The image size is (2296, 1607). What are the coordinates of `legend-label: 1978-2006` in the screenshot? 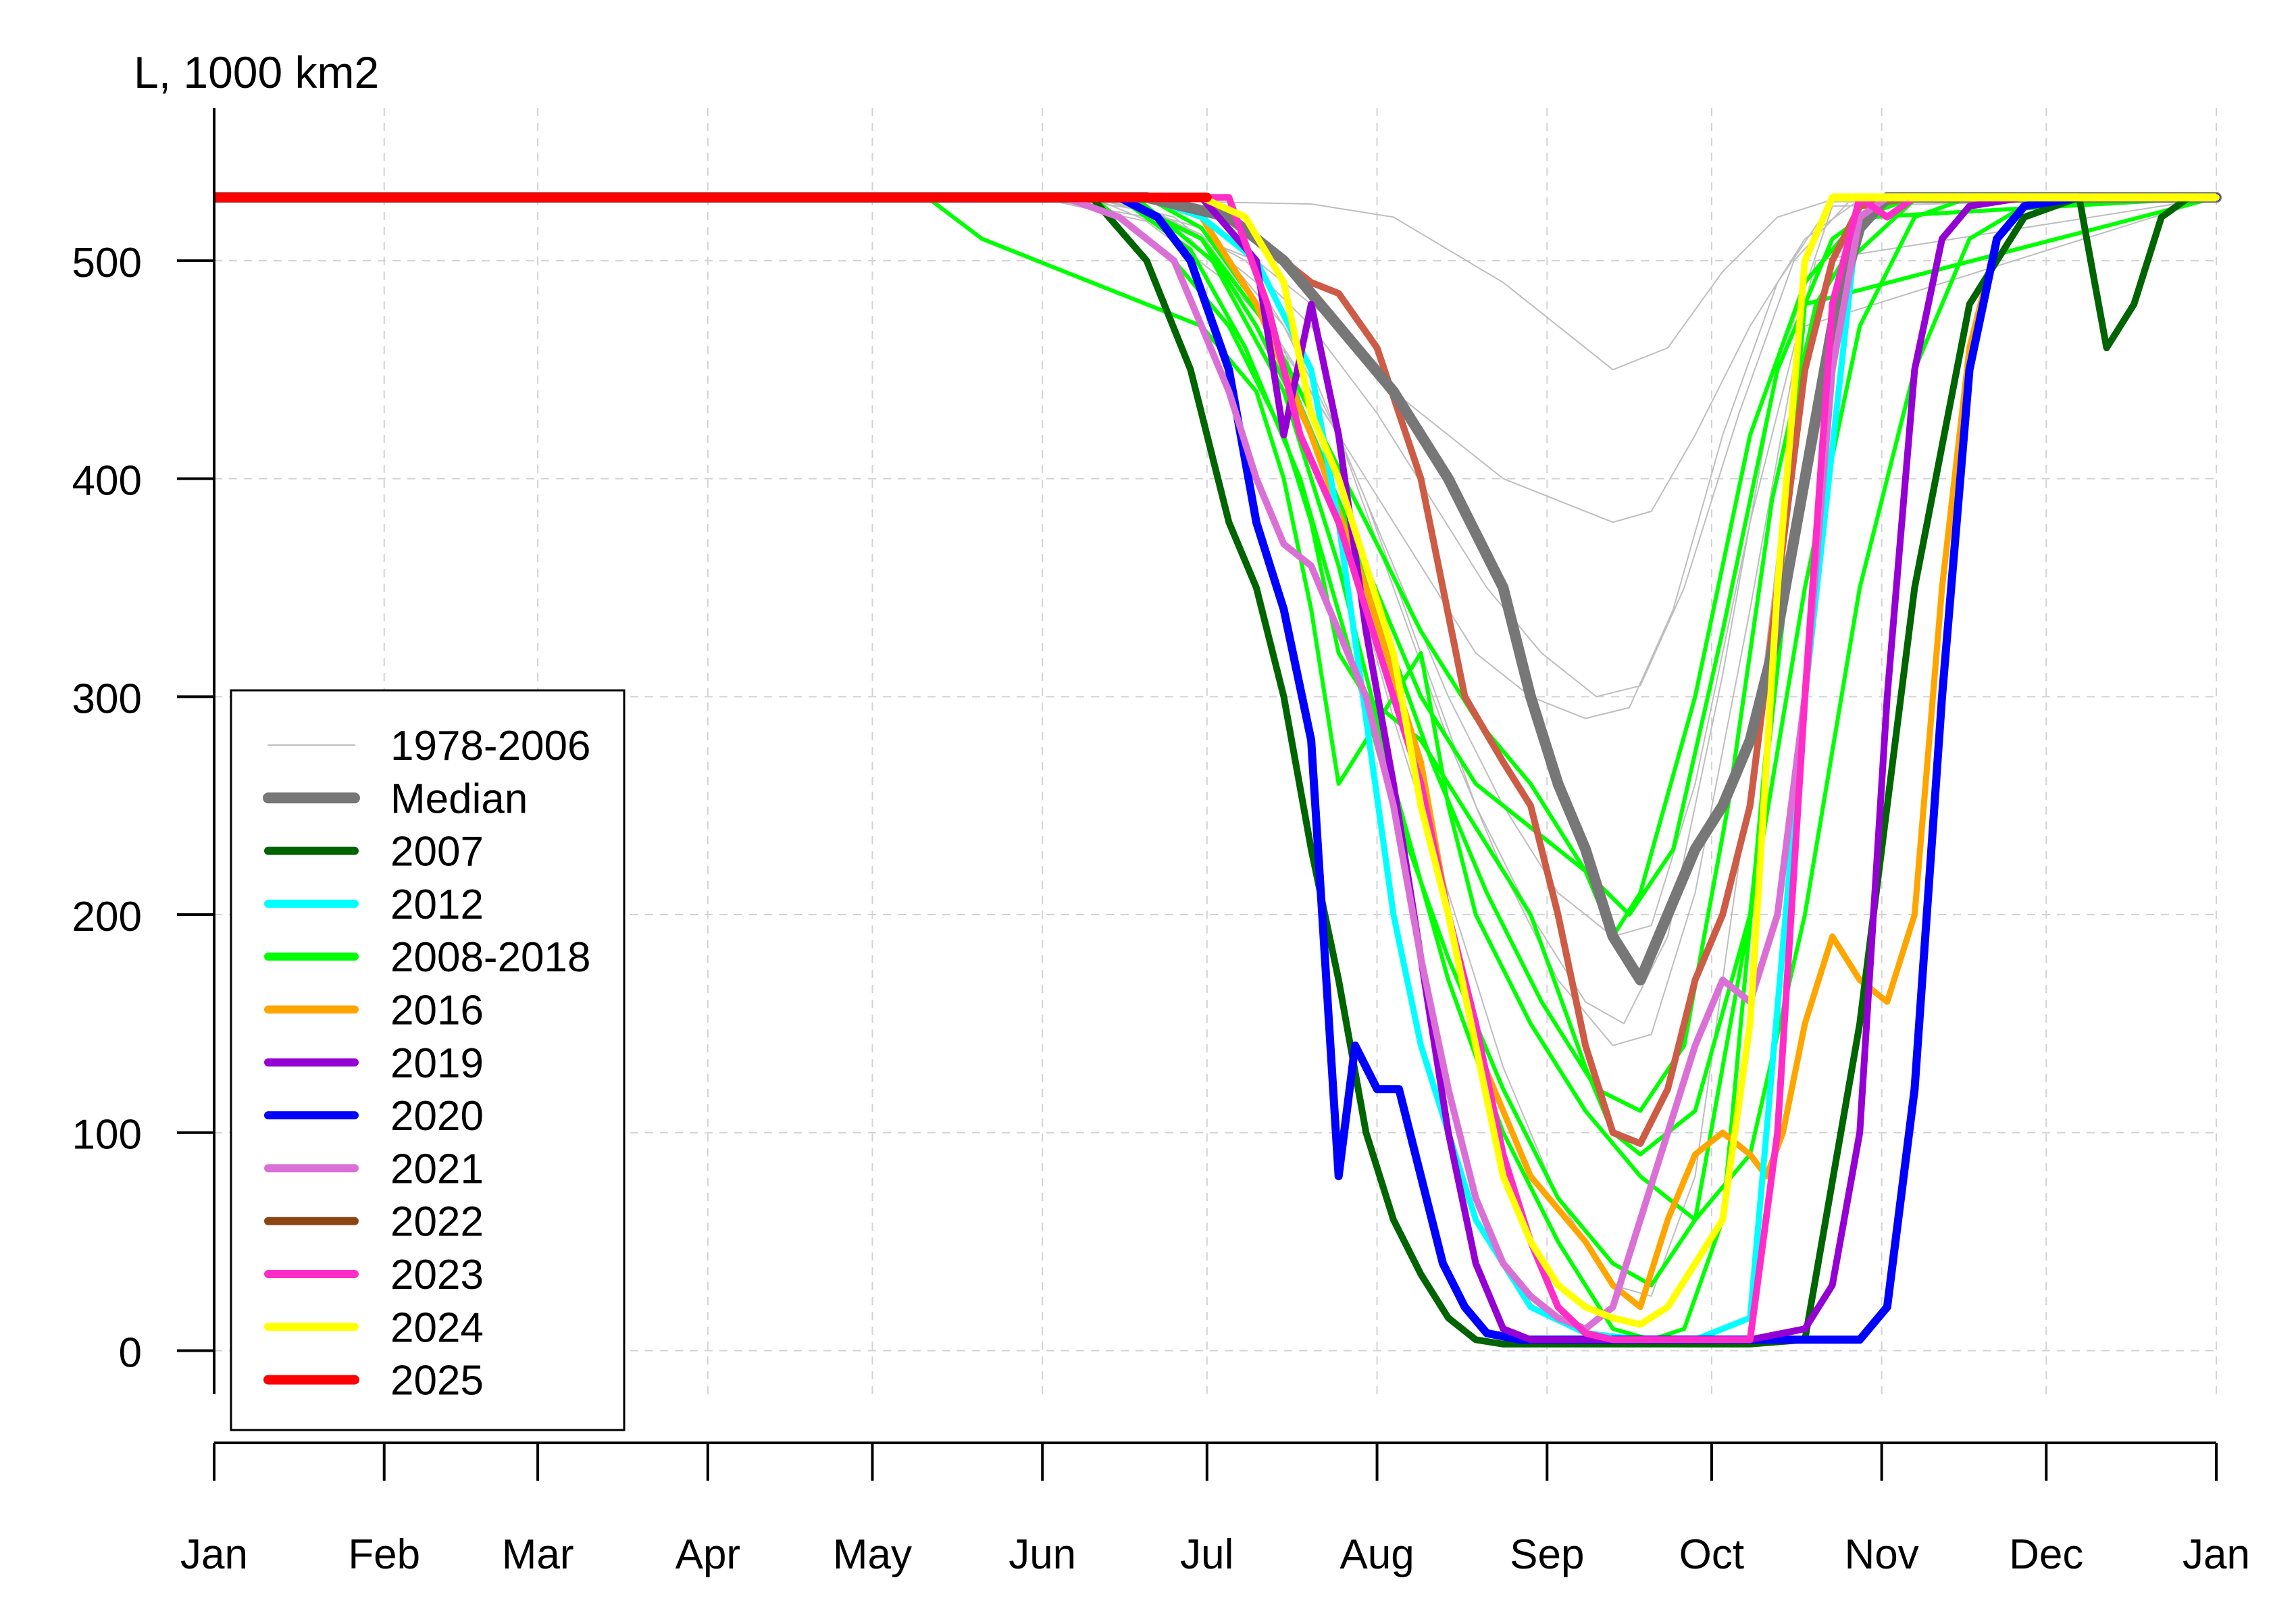 It's located at (490, 746).